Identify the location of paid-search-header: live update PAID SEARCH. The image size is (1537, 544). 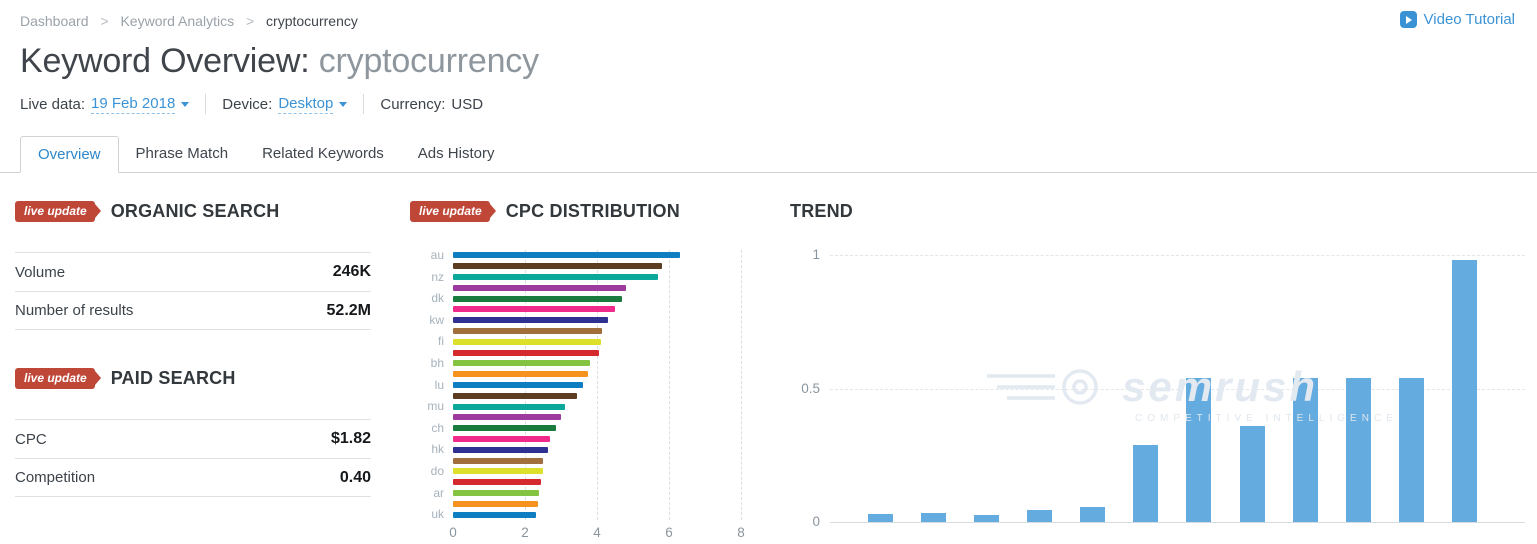
(193, 378).